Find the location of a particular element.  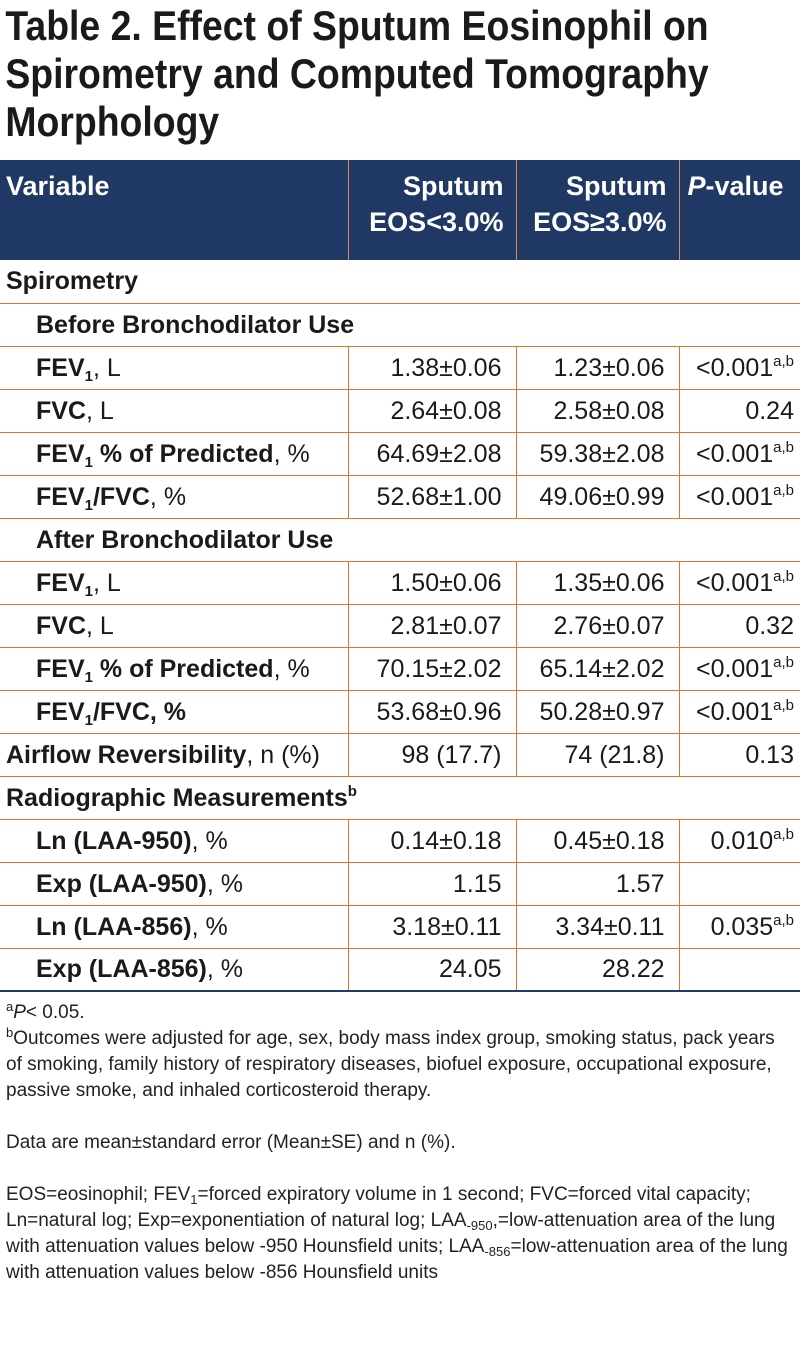

cell-eos-high: 1.23±0.06 is located at coordinates (597, 367).